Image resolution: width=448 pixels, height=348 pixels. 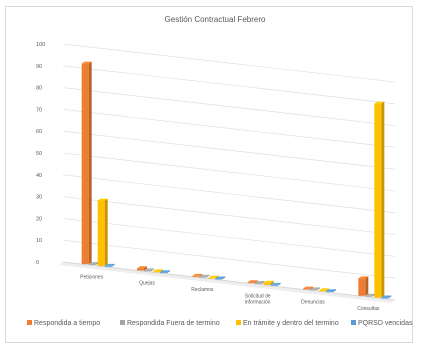 I want to click on legend-label: PQRSD vencidas, so click(x=385, y=323).